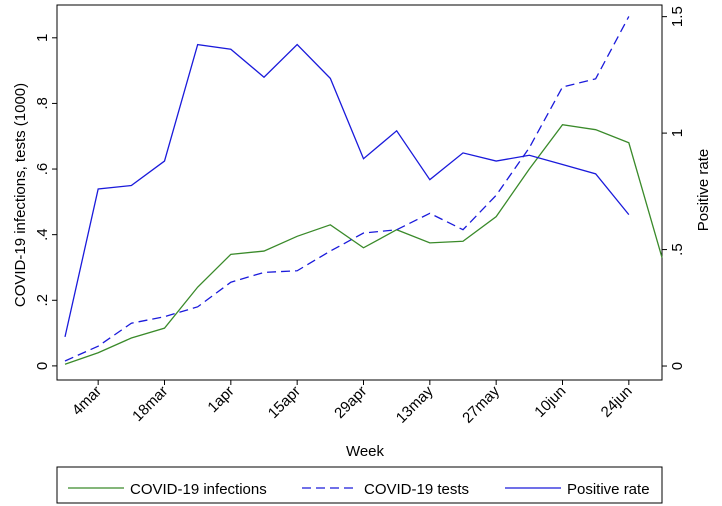  Describe the element at coordinates (42, 300) in the screenshot. I see `y-tick-label: .2` at that location.